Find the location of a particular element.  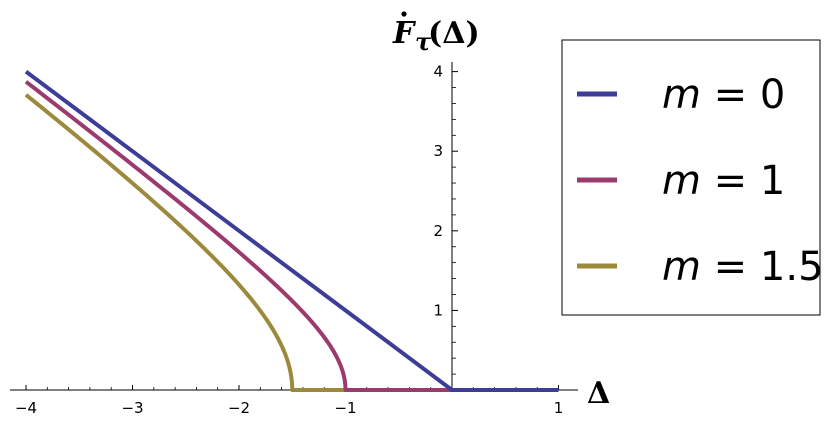

x-tick-label: −2 is located at coordinates (239, 408).